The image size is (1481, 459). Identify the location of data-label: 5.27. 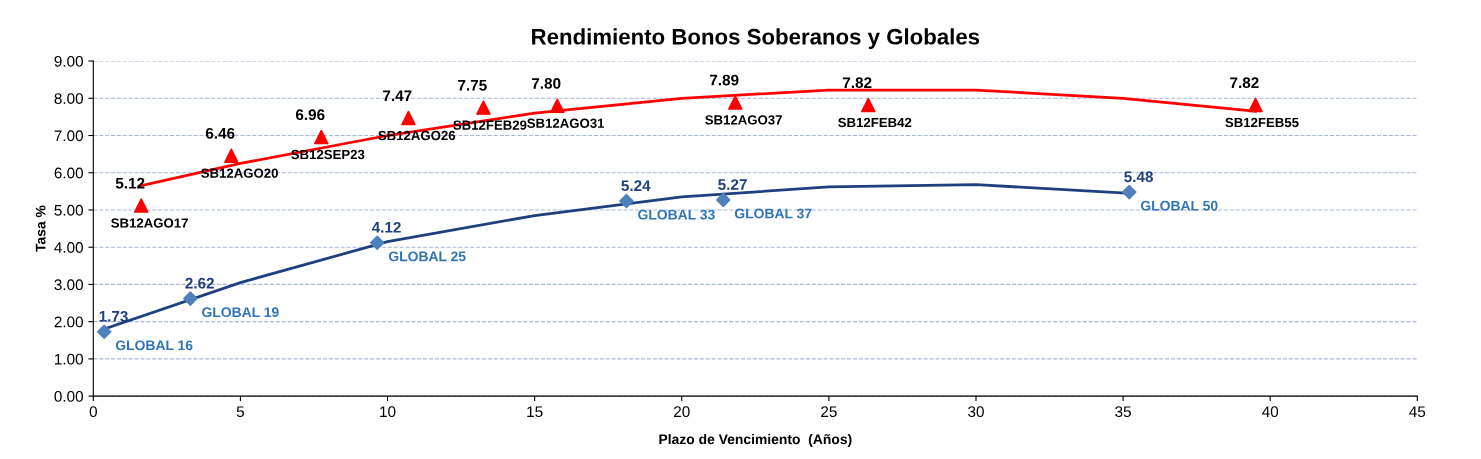
(732, 184).